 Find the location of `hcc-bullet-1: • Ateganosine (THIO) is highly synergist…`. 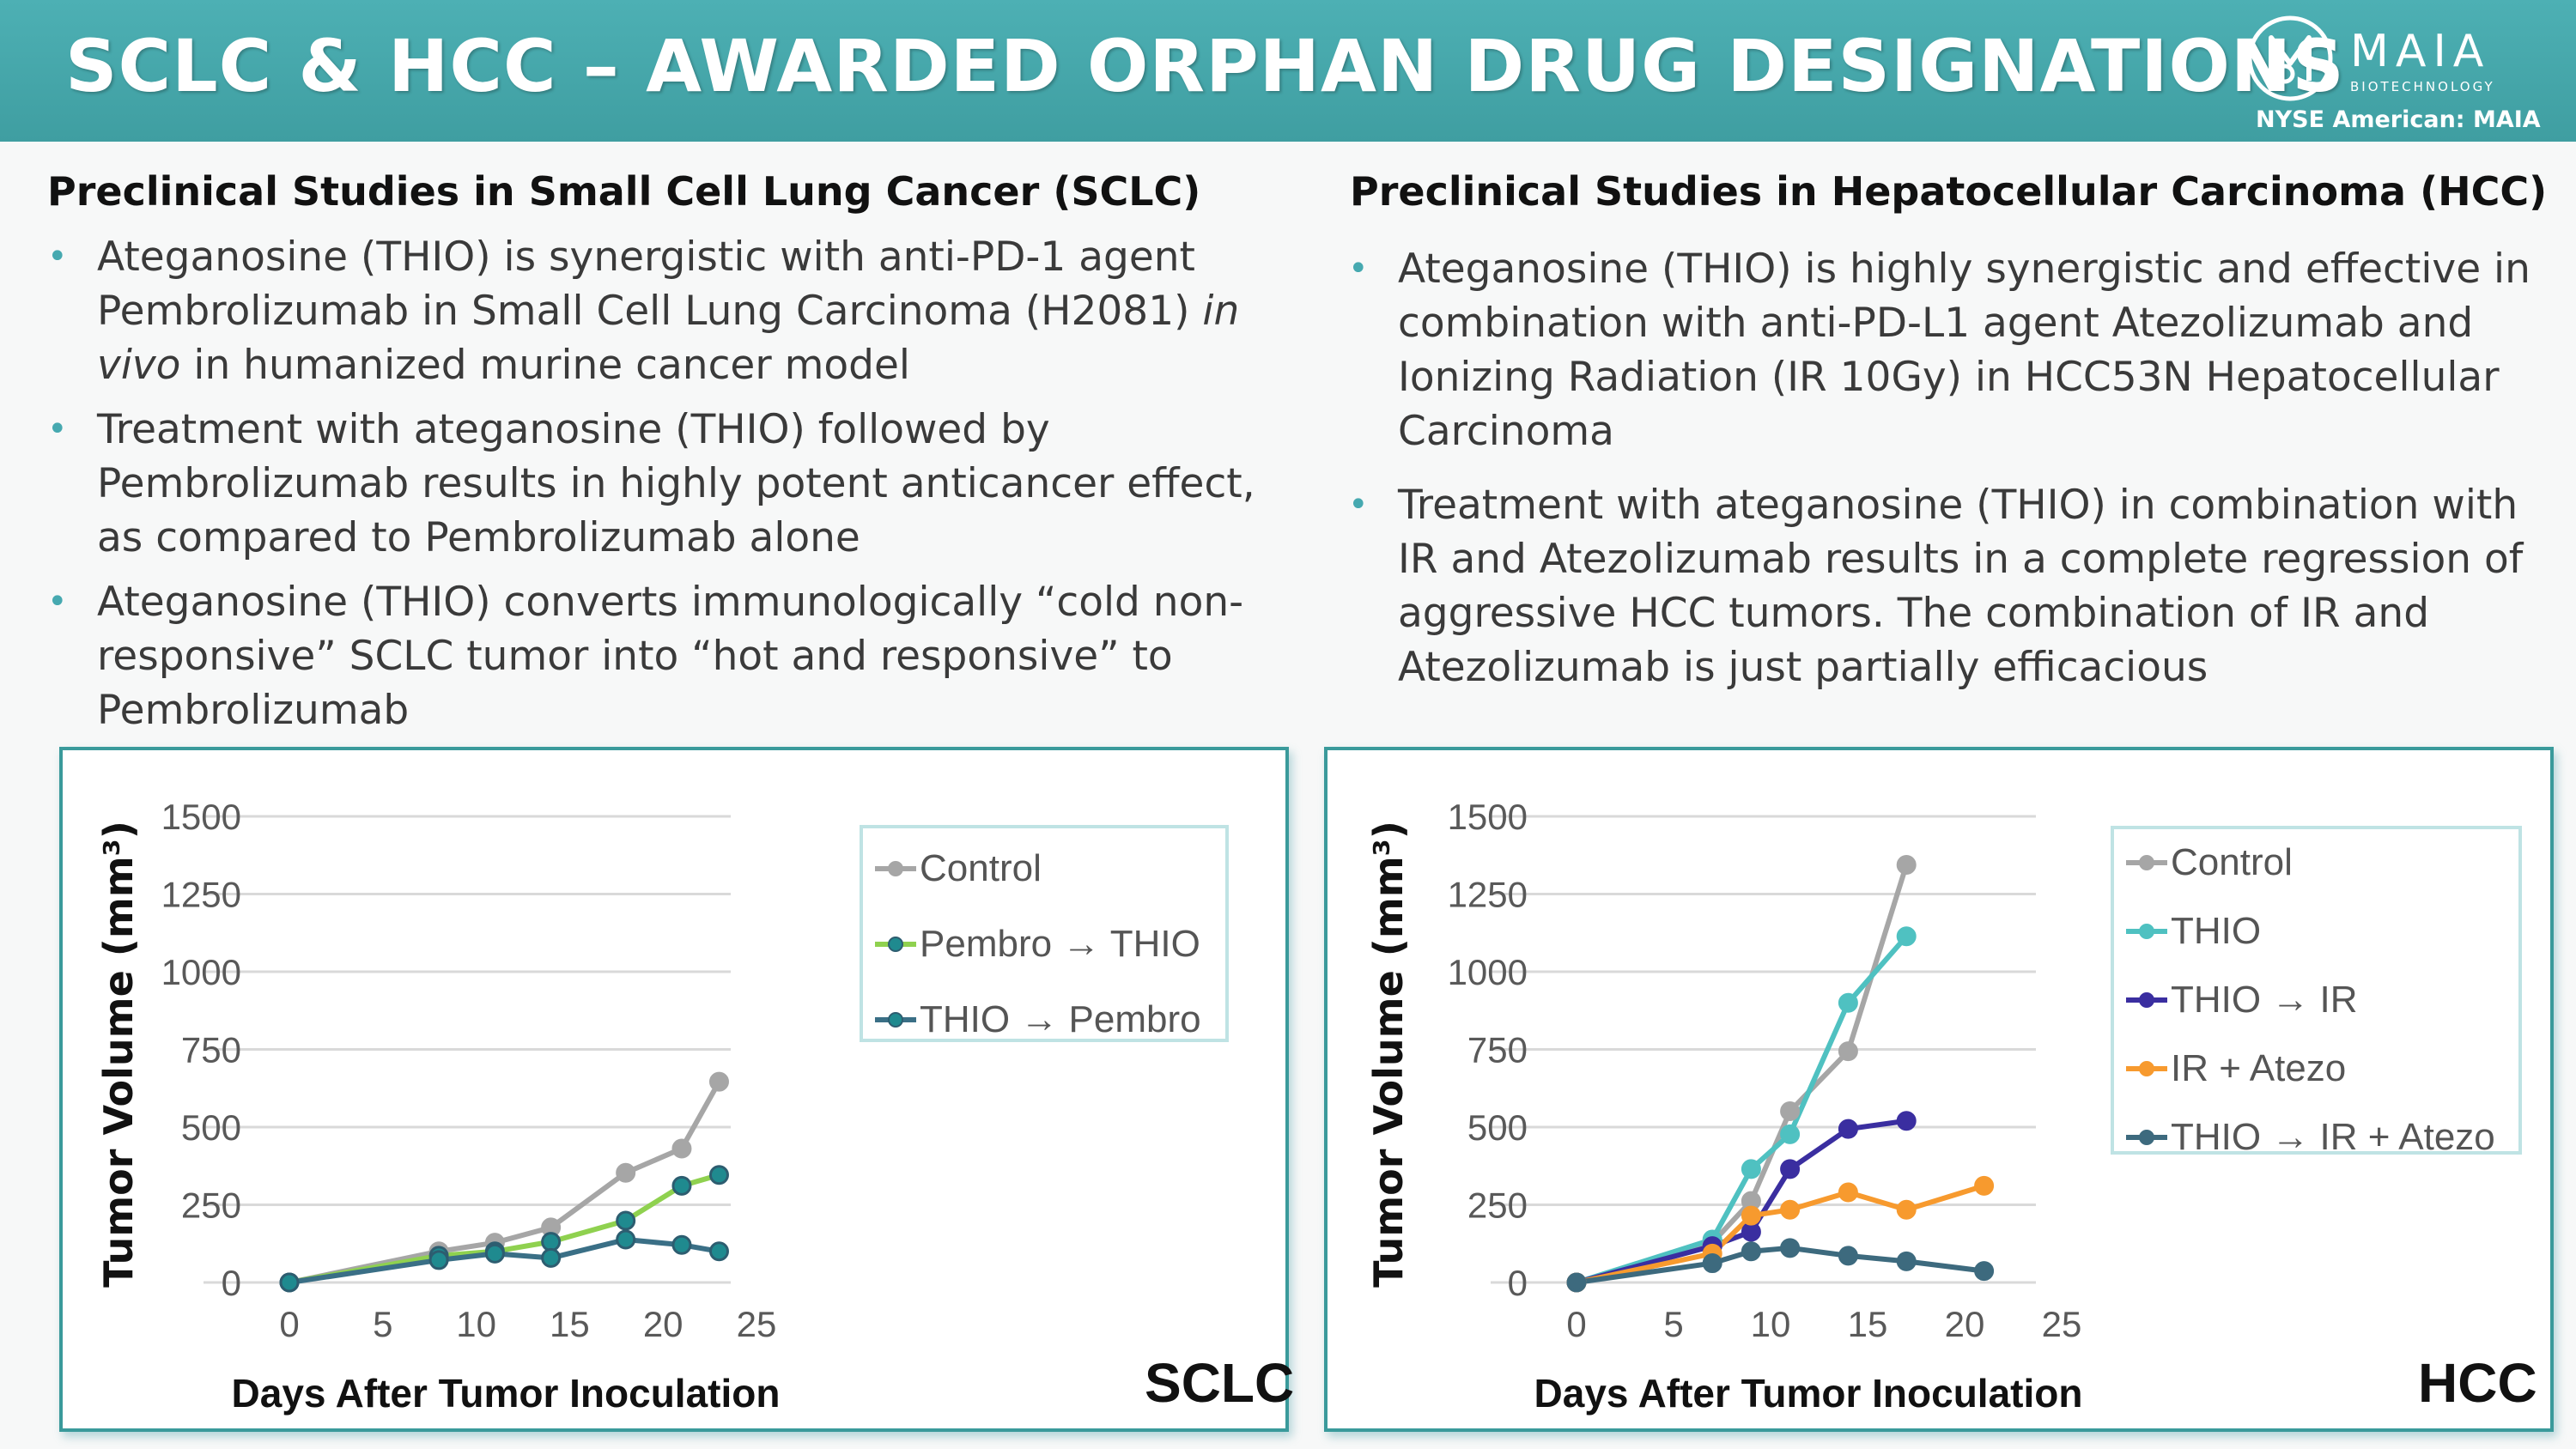

hcc-bullet-1: • Ateganosine (THIO) is highly synergist… is located at coordinates (1939, 350).